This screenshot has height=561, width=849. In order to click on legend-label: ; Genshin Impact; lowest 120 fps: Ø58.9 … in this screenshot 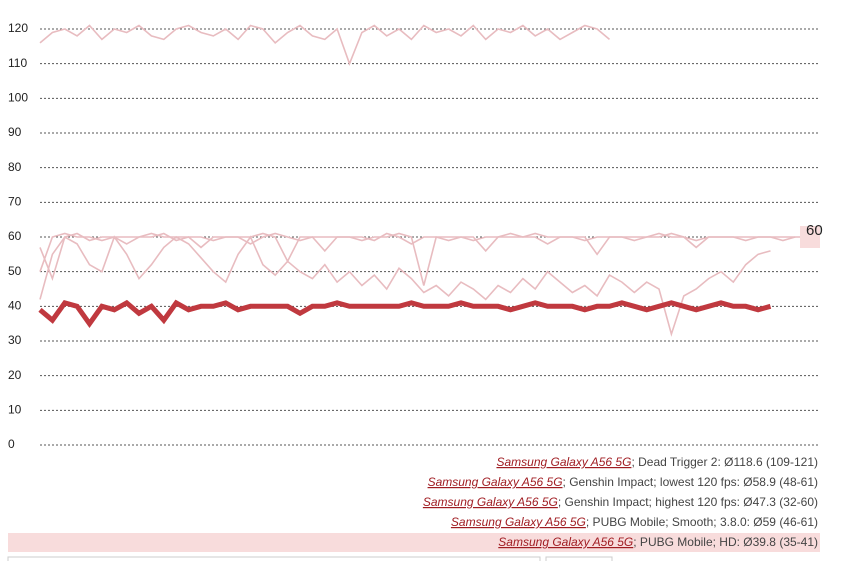, I will do `click(690, 482)`.